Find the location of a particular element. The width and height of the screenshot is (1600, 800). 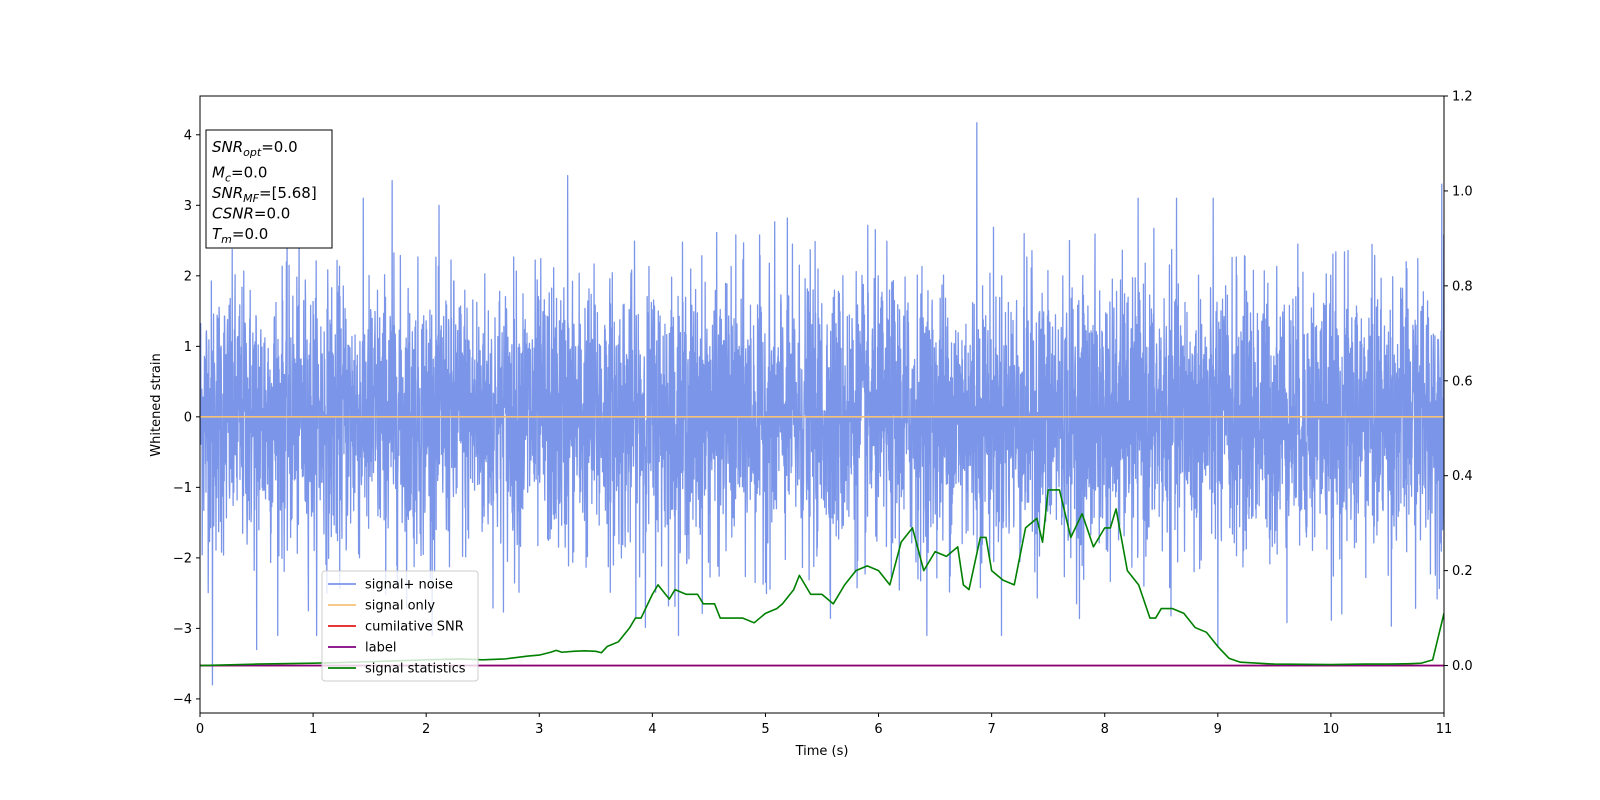

y-tick-label: 4 is located at coordinates (188, 135).